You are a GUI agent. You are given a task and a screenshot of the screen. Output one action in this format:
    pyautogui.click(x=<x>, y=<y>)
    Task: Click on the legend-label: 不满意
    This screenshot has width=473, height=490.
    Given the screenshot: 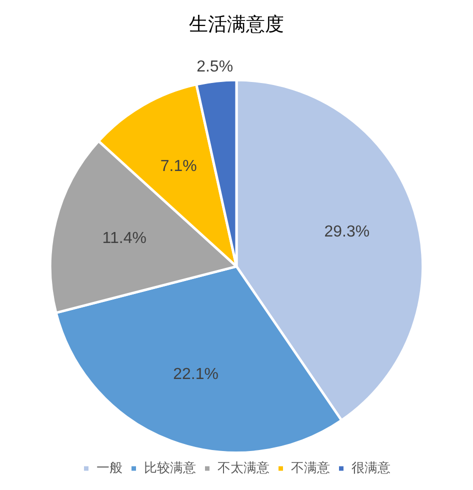 What is the action you would take?
    pyautogui.click(x=310, y=468)
    